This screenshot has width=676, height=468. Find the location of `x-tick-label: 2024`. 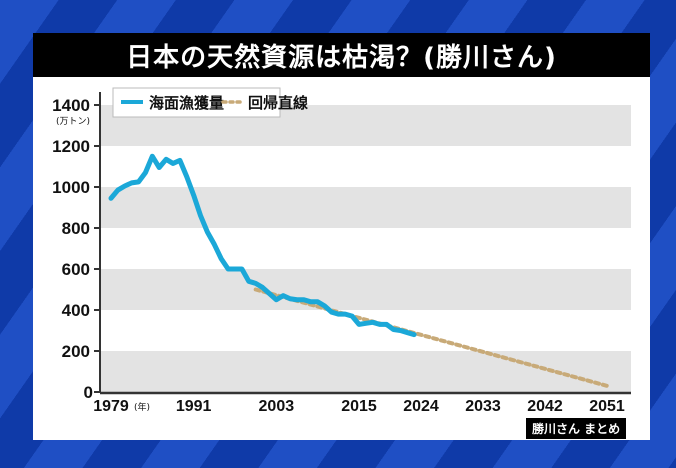

x-tick-label: 2024 is located at coordinates (421, 406).